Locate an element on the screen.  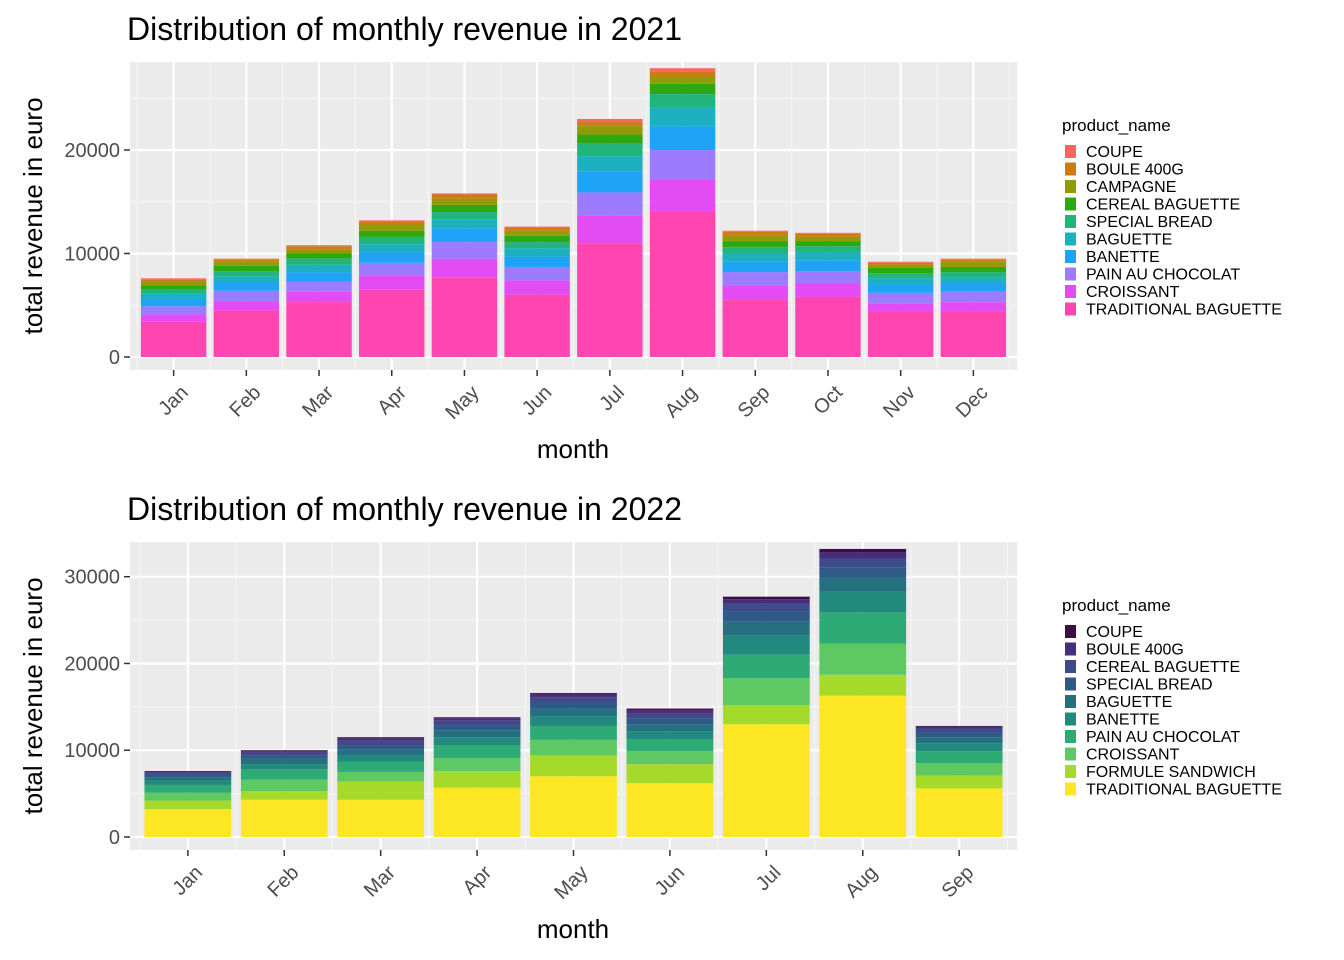
x-tick-label: Jul is located at coordinates (769, 879).